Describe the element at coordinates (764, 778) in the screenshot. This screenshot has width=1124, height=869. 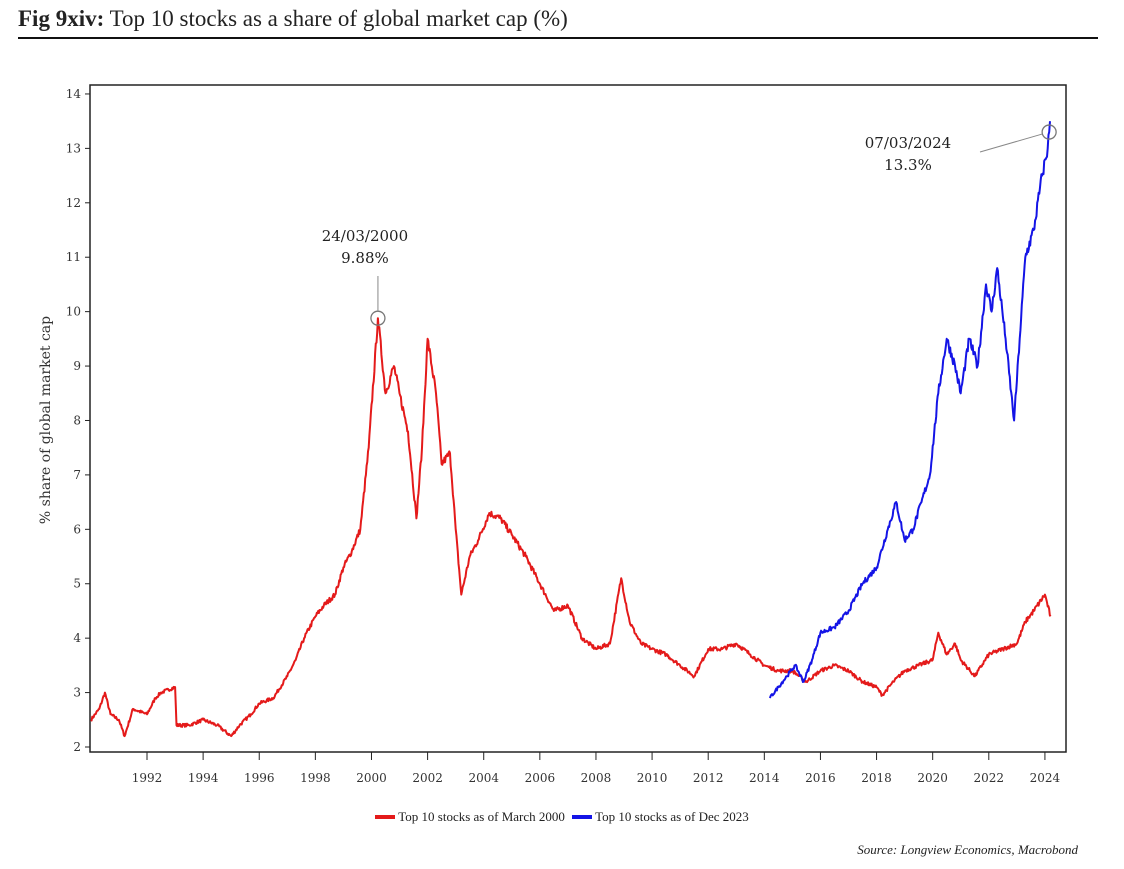
I see `x-tick-label: 2014` at that location.